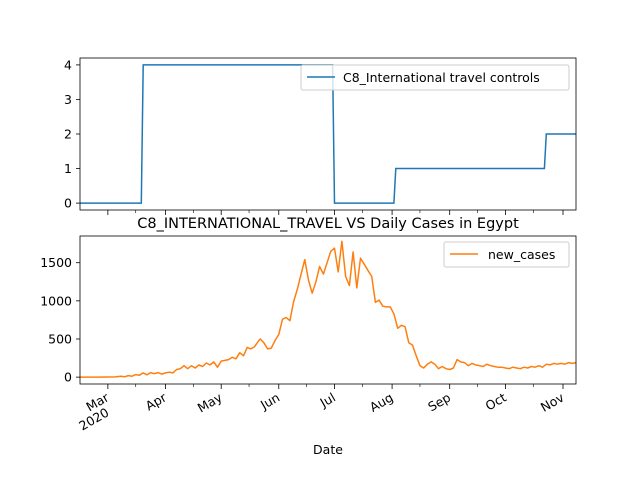  I want to click on bottom-y-tick-label: 500, so click(60, 338).